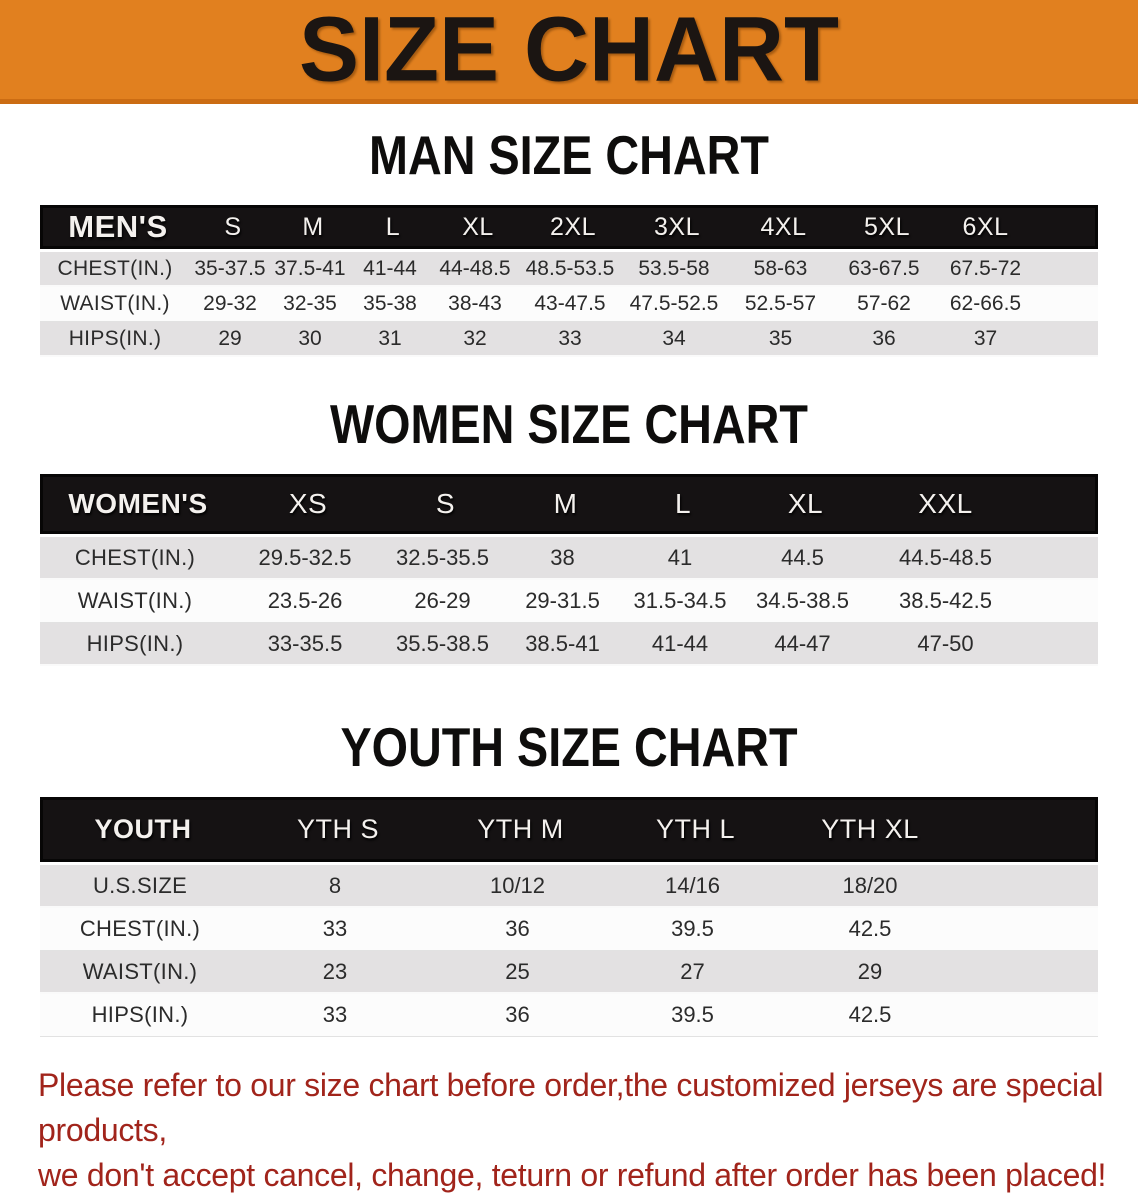 The height and width of the screenshot is (1197, 1138). I want to click on size-cell: 35, so click(780, 338).